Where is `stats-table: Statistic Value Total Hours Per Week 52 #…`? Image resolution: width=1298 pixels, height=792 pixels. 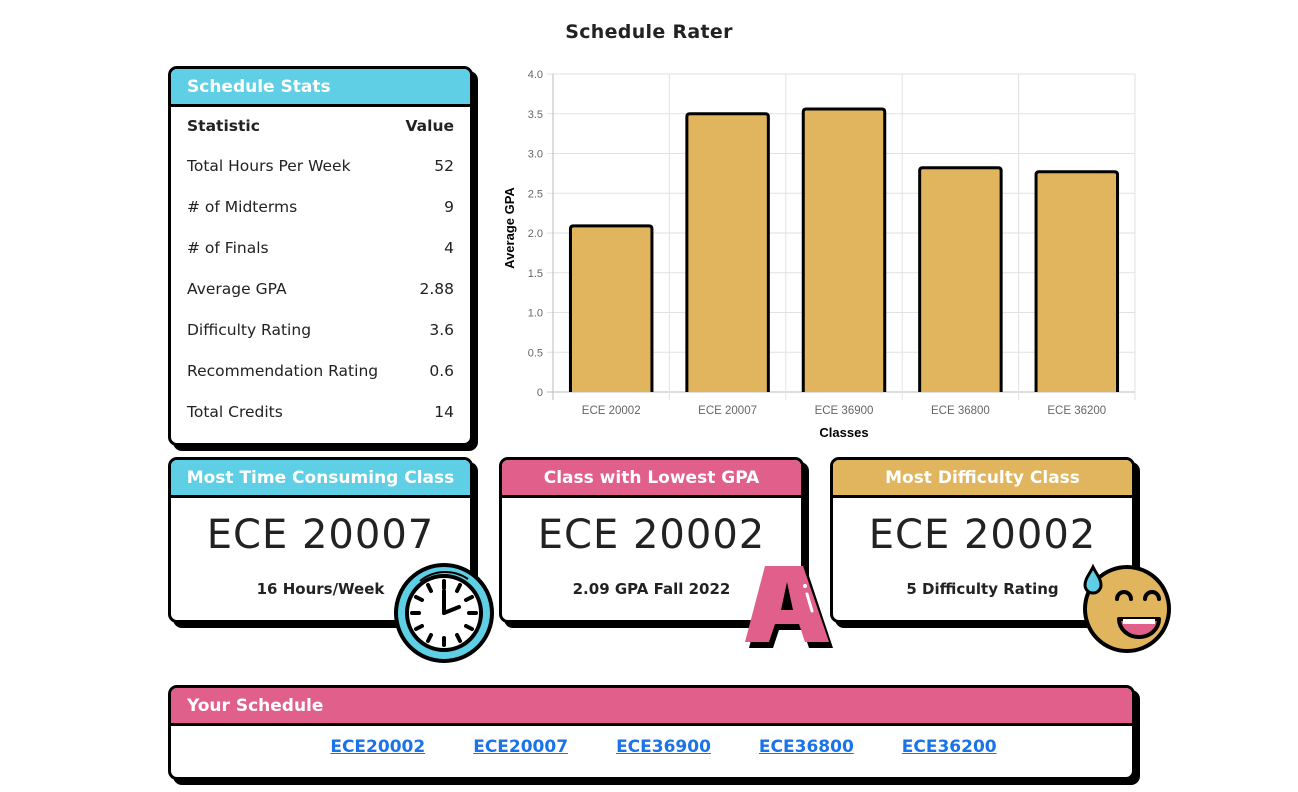 stats-table: Statistic Value Total Hours Per Week 52 #… is located at coordinates (320, 270).